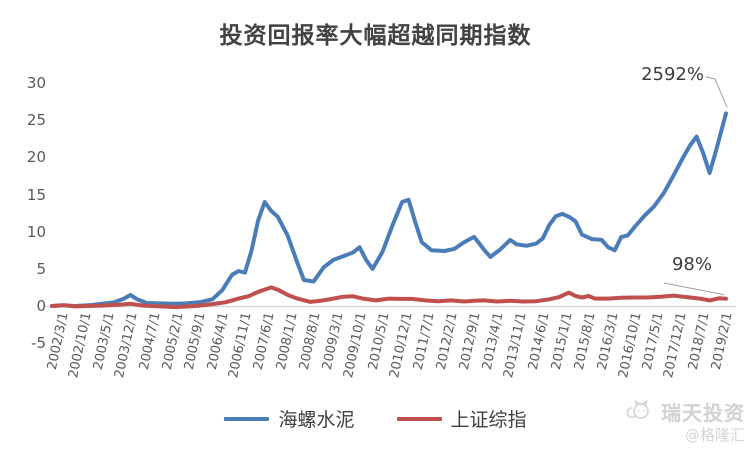  Describe the element at coordinates (694, 289) in the screenshot. I see `callout-line-index` at that location.